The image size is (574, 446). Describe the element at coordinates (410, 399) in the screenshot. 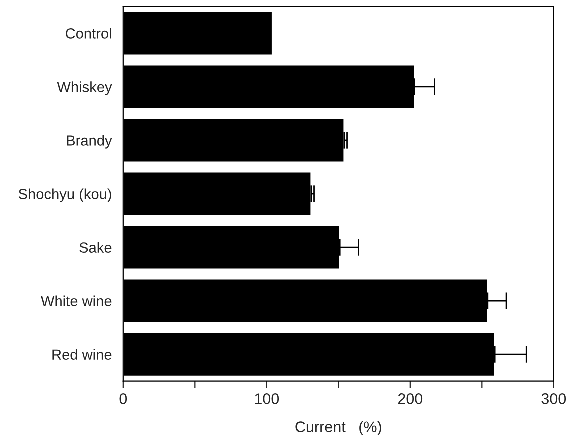

I see `x-tick-label: 200` at that location.